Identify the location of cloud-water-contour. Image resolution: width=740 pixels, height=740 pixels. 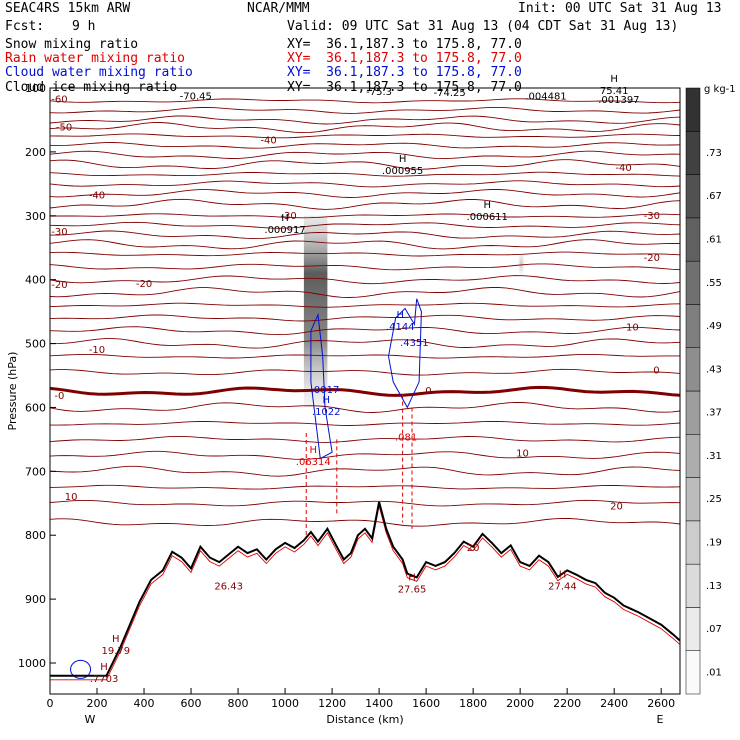
(405, 353).